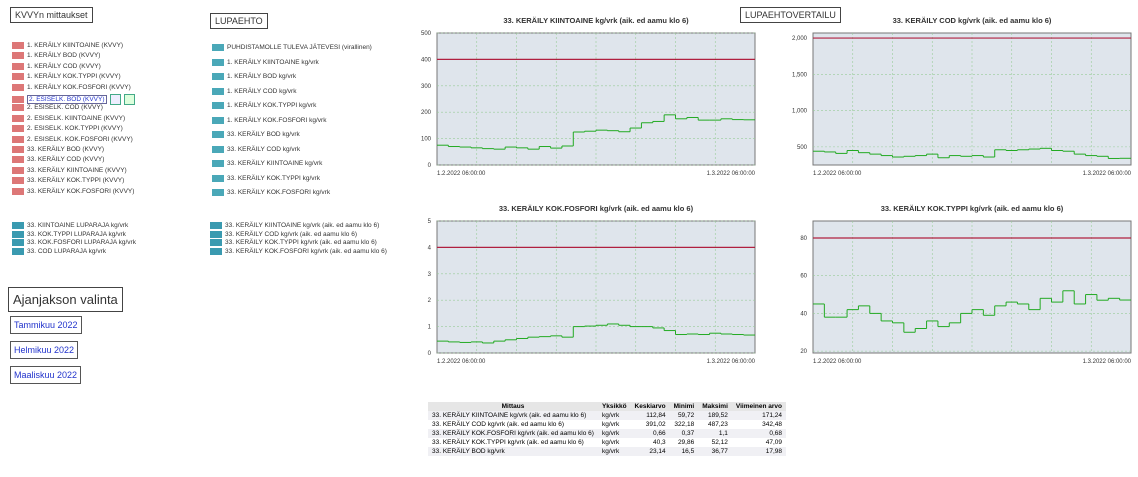 This screenshot has height=477, width=1138. What do you see at coordinates (263, 134) in the screenshot?
I see `item-label: 33. KERÄILY BOD kg/vrk` at bounding box center [263, 134].